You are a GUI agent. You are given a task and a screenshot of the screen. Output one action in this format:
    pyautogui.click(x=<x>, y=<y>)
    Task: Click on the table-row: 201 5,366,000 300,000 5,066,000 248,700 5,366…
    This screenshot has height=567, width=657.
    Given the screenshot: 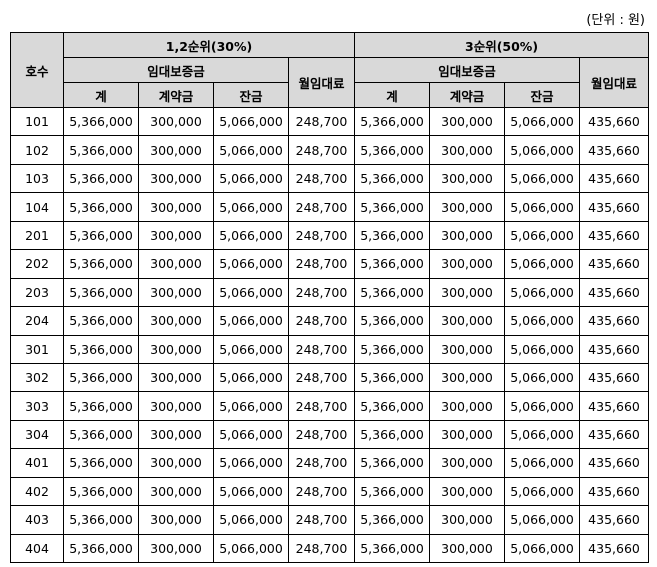 What is the action you would take?
    pyautogui.click(x=330, y=235)
    